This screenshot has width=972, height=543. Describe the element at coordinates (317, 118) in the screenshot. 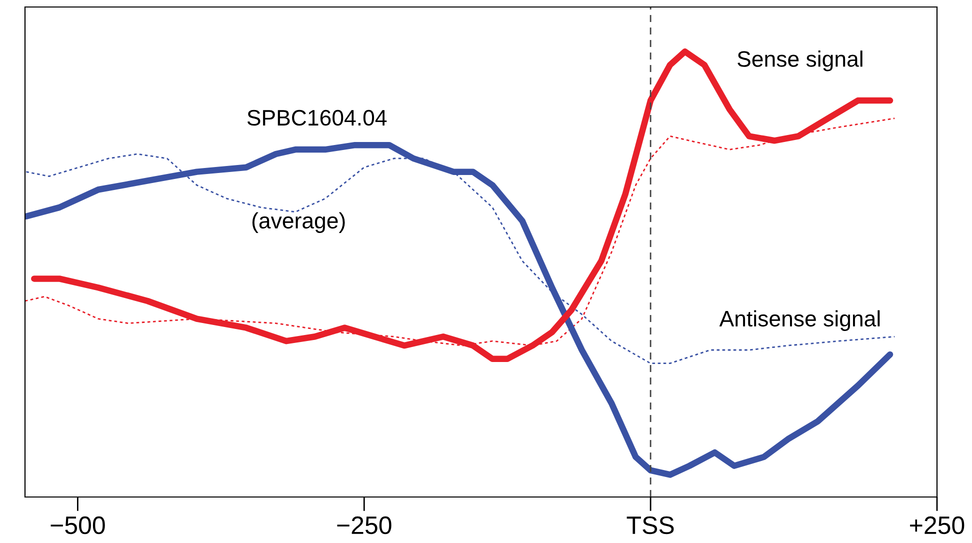

I see `annotation: SPBC1604.04` at that location.